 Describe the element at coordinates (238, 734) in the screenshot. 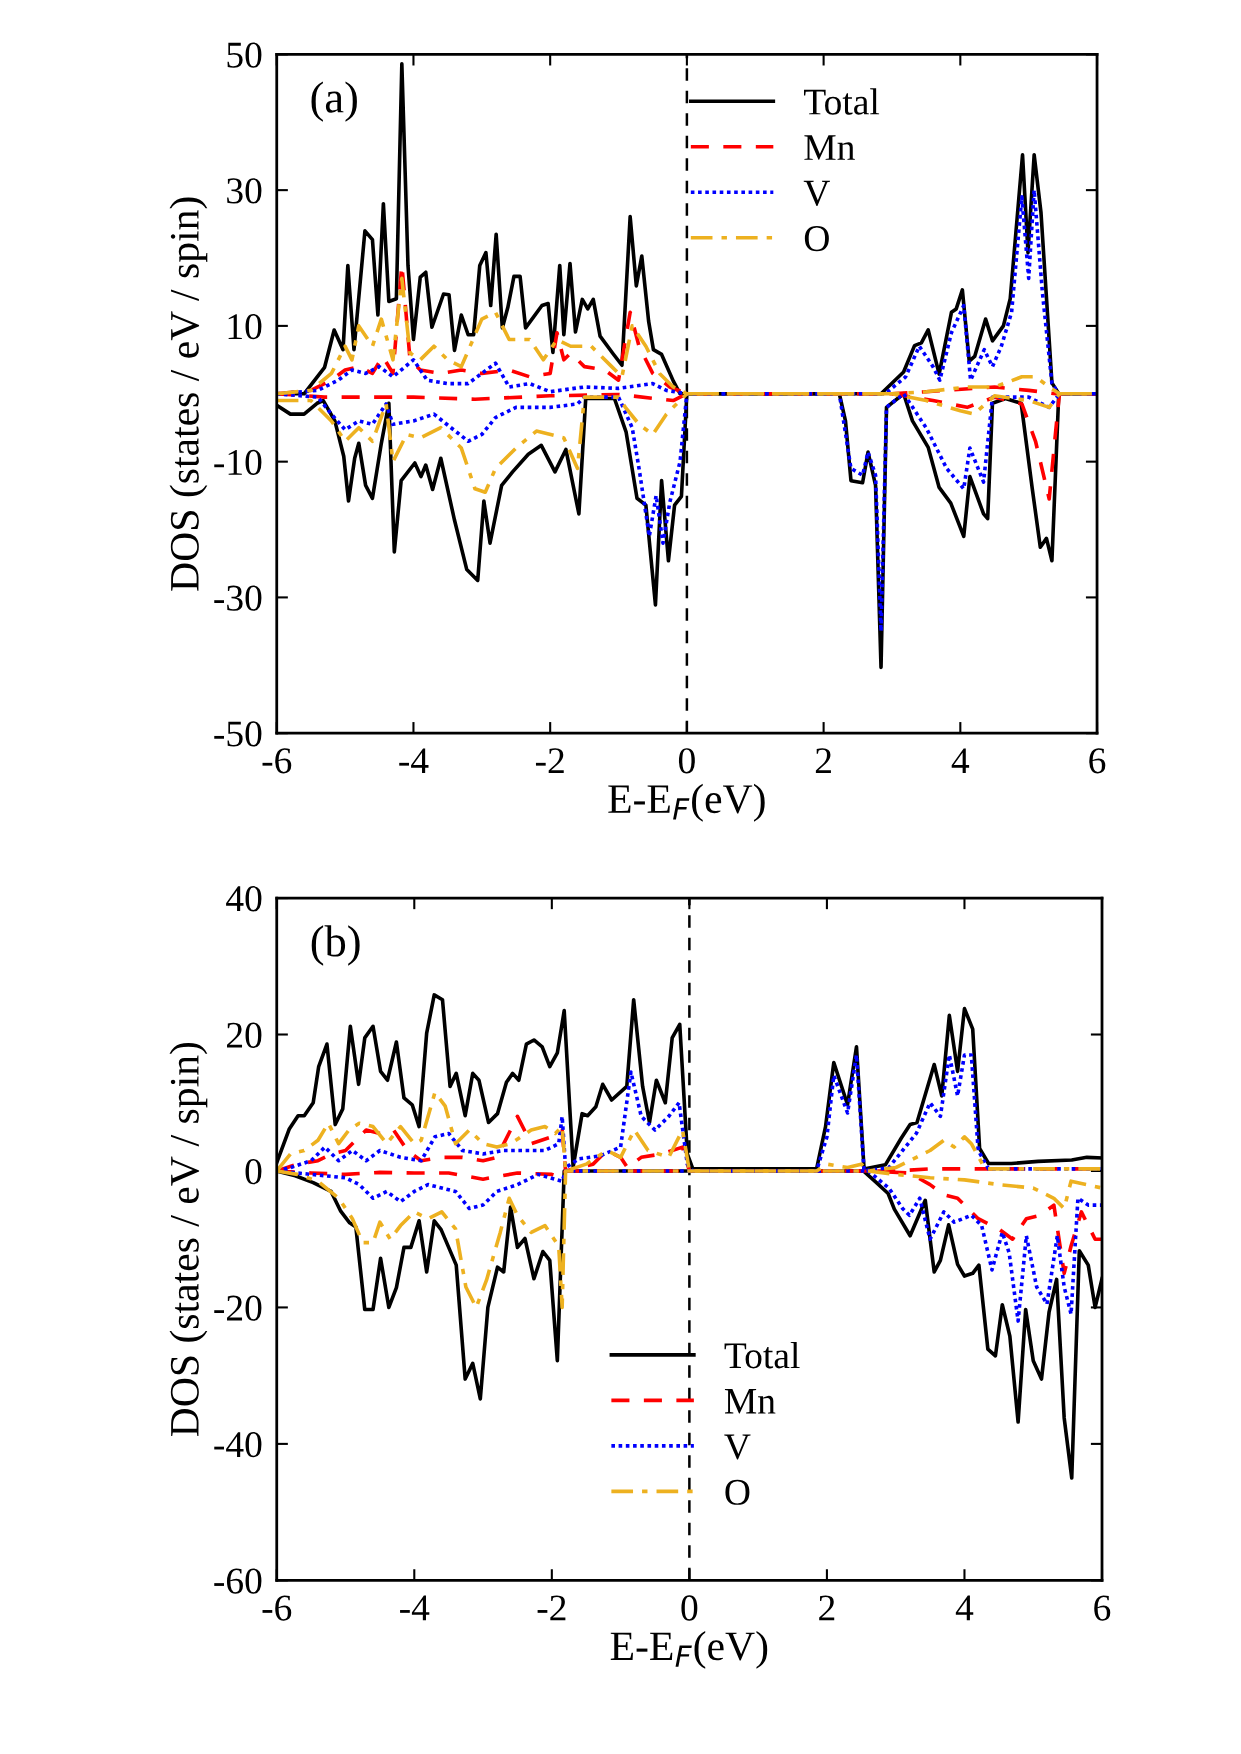

I see `y-tick-label: -50` at that location.